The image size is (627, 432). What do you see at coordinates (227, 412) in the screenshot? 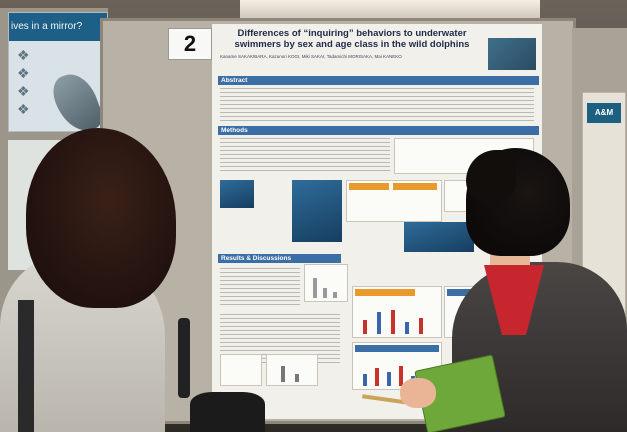
I see `black-bag` at bounding box center [227, 412].